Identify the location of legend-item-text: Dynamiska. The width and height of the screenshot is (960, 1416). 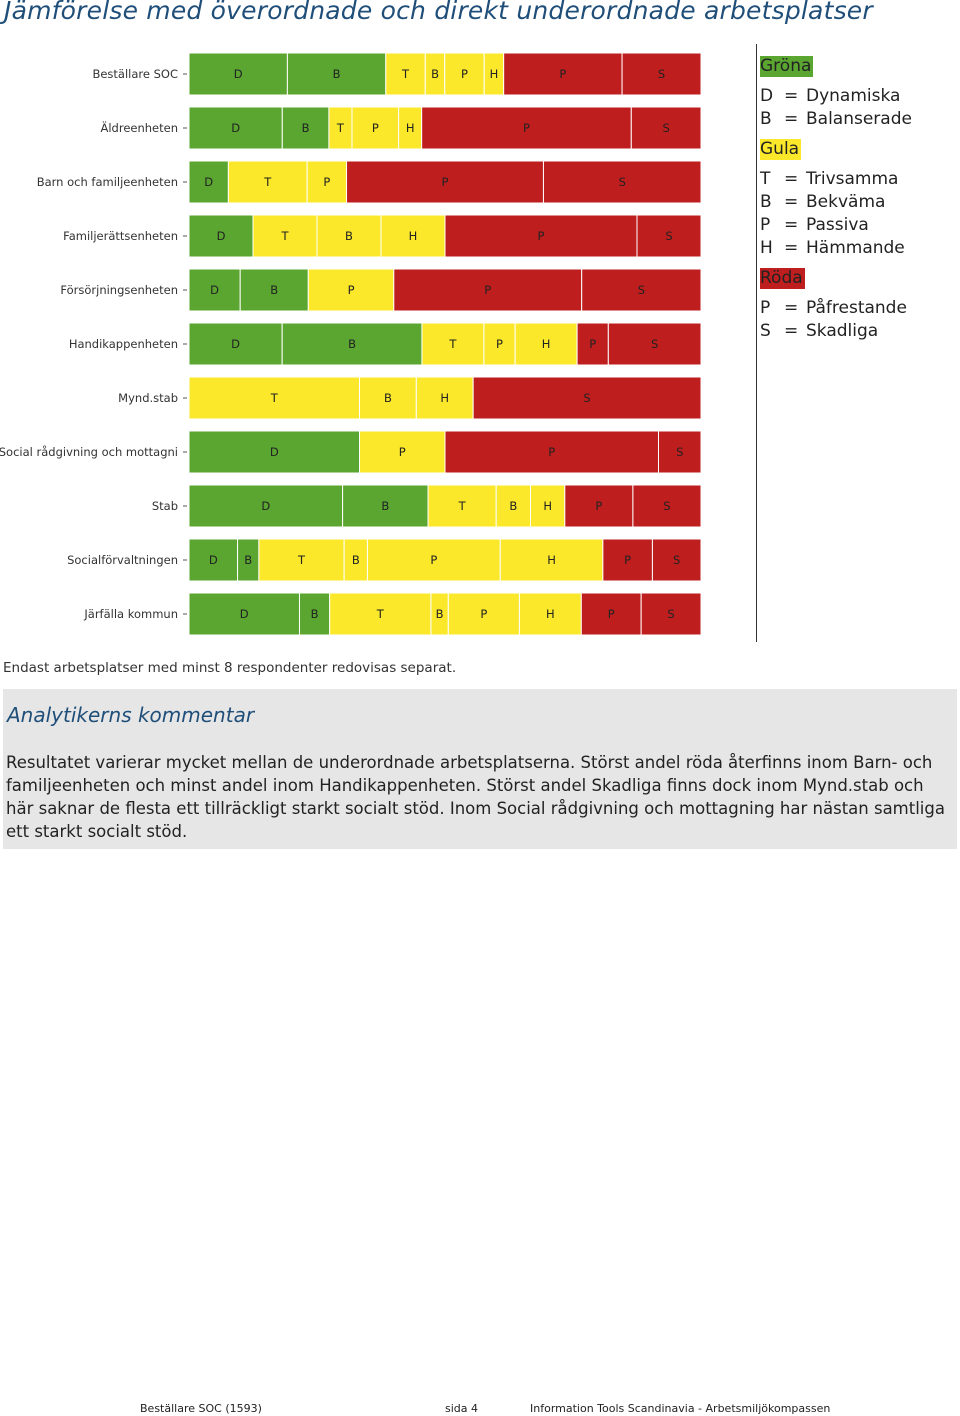
(853, 96).